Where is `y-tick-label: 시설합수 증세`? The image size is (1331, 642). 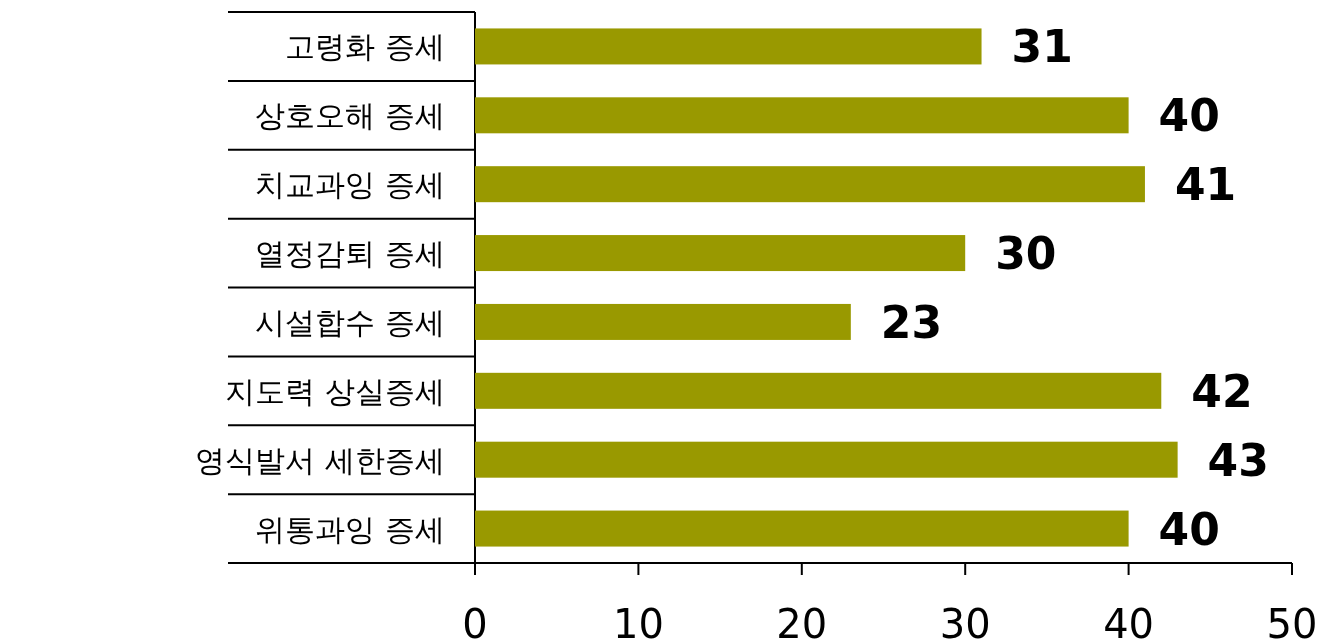 y-tick-label: 시설합수 증세 is located at coordinates (350, 322).